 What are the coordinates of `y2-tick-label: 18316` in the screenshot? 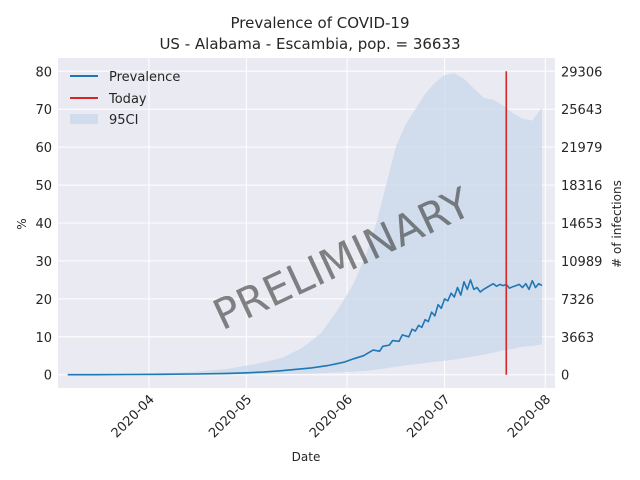 It's located at (581, 186).